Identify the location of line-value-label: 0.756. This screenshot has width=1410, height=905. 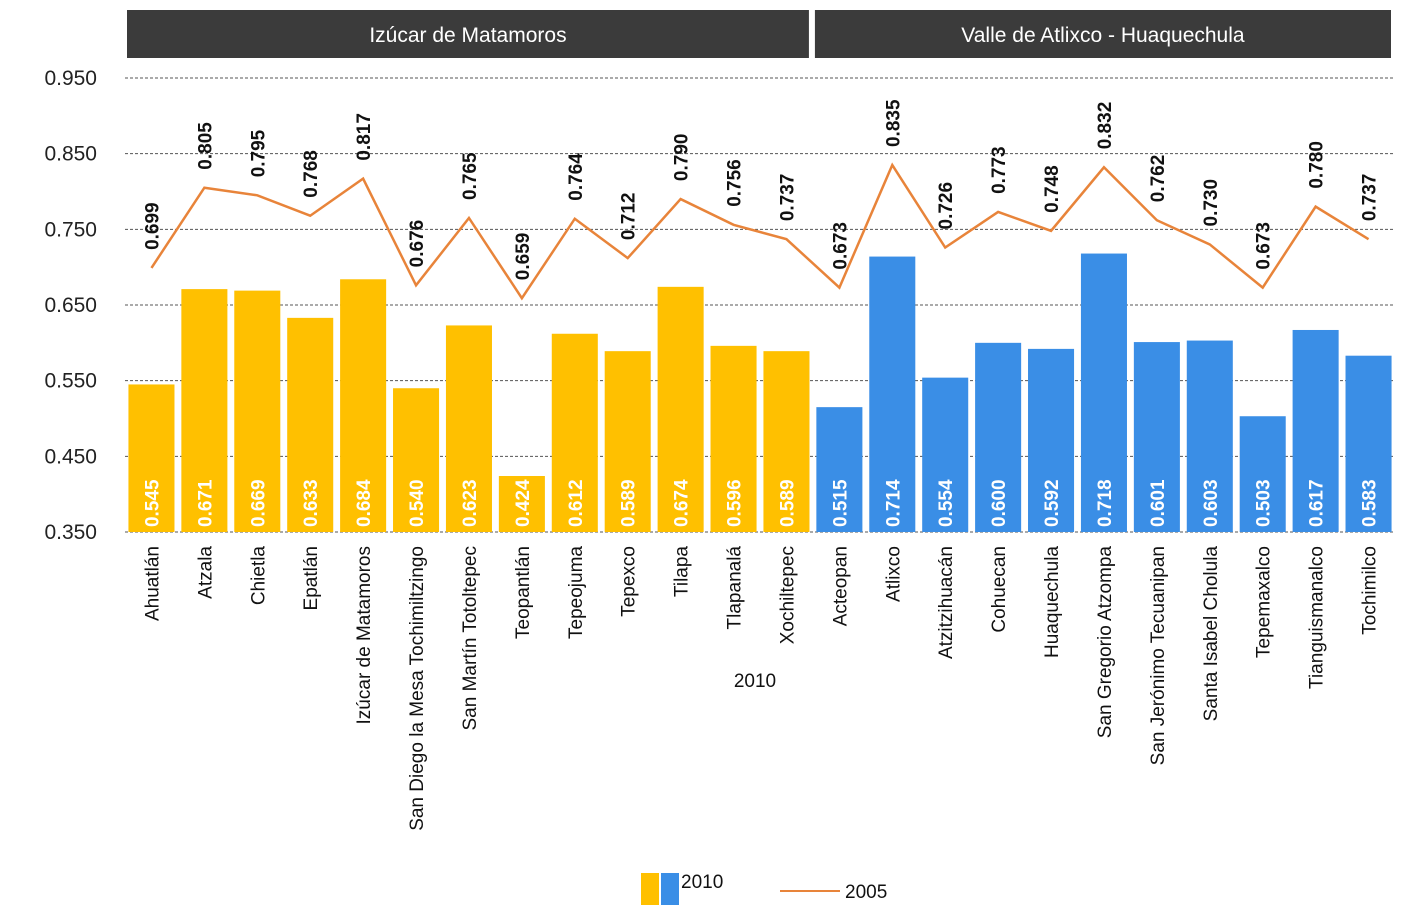
(735, 183).